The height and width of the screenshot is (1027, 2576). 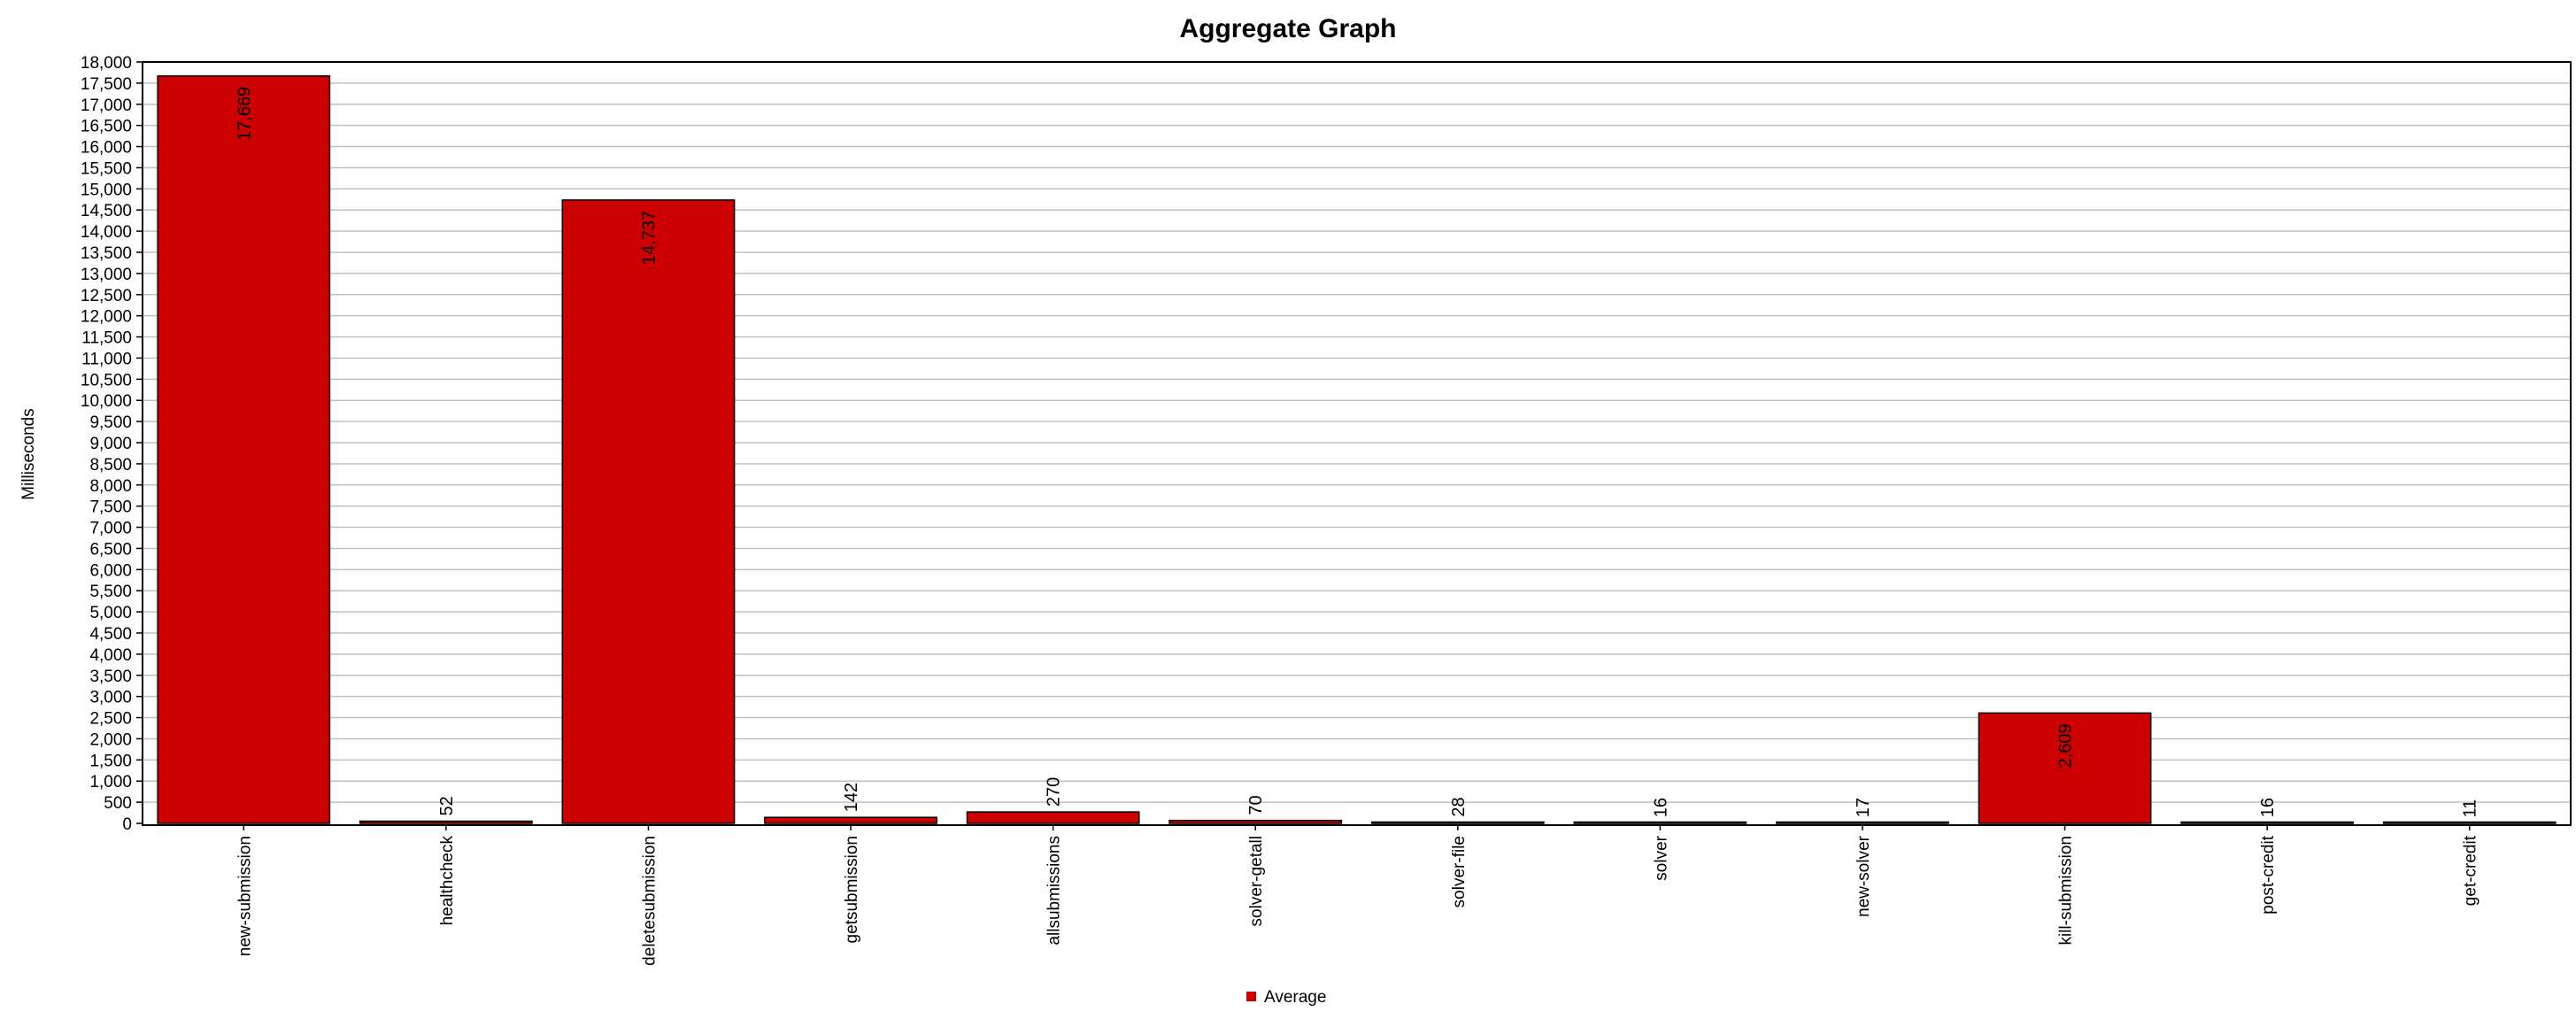 I want to click on y-tick-label-15000: 15,000, so click(x=106, y=190).